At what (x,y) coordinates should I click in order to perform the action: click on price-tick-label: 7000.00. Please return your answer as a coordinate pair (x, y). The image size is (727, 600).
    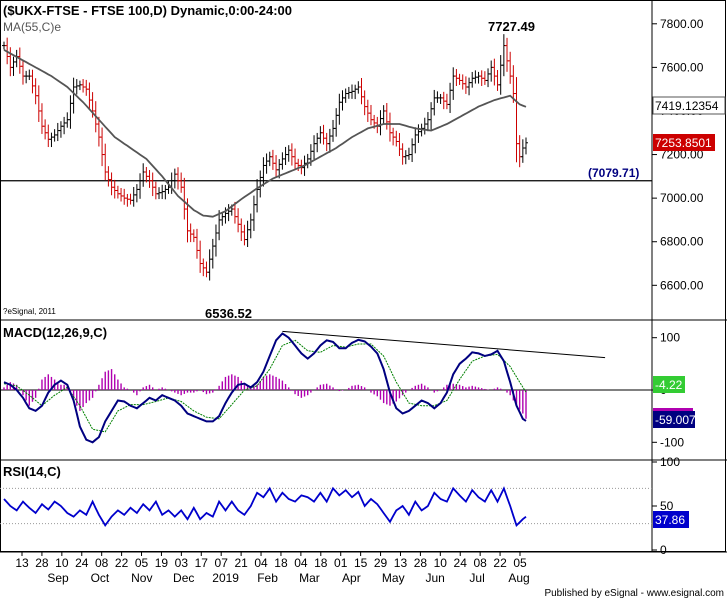
    Looking at the image, I should click on (682, 198).